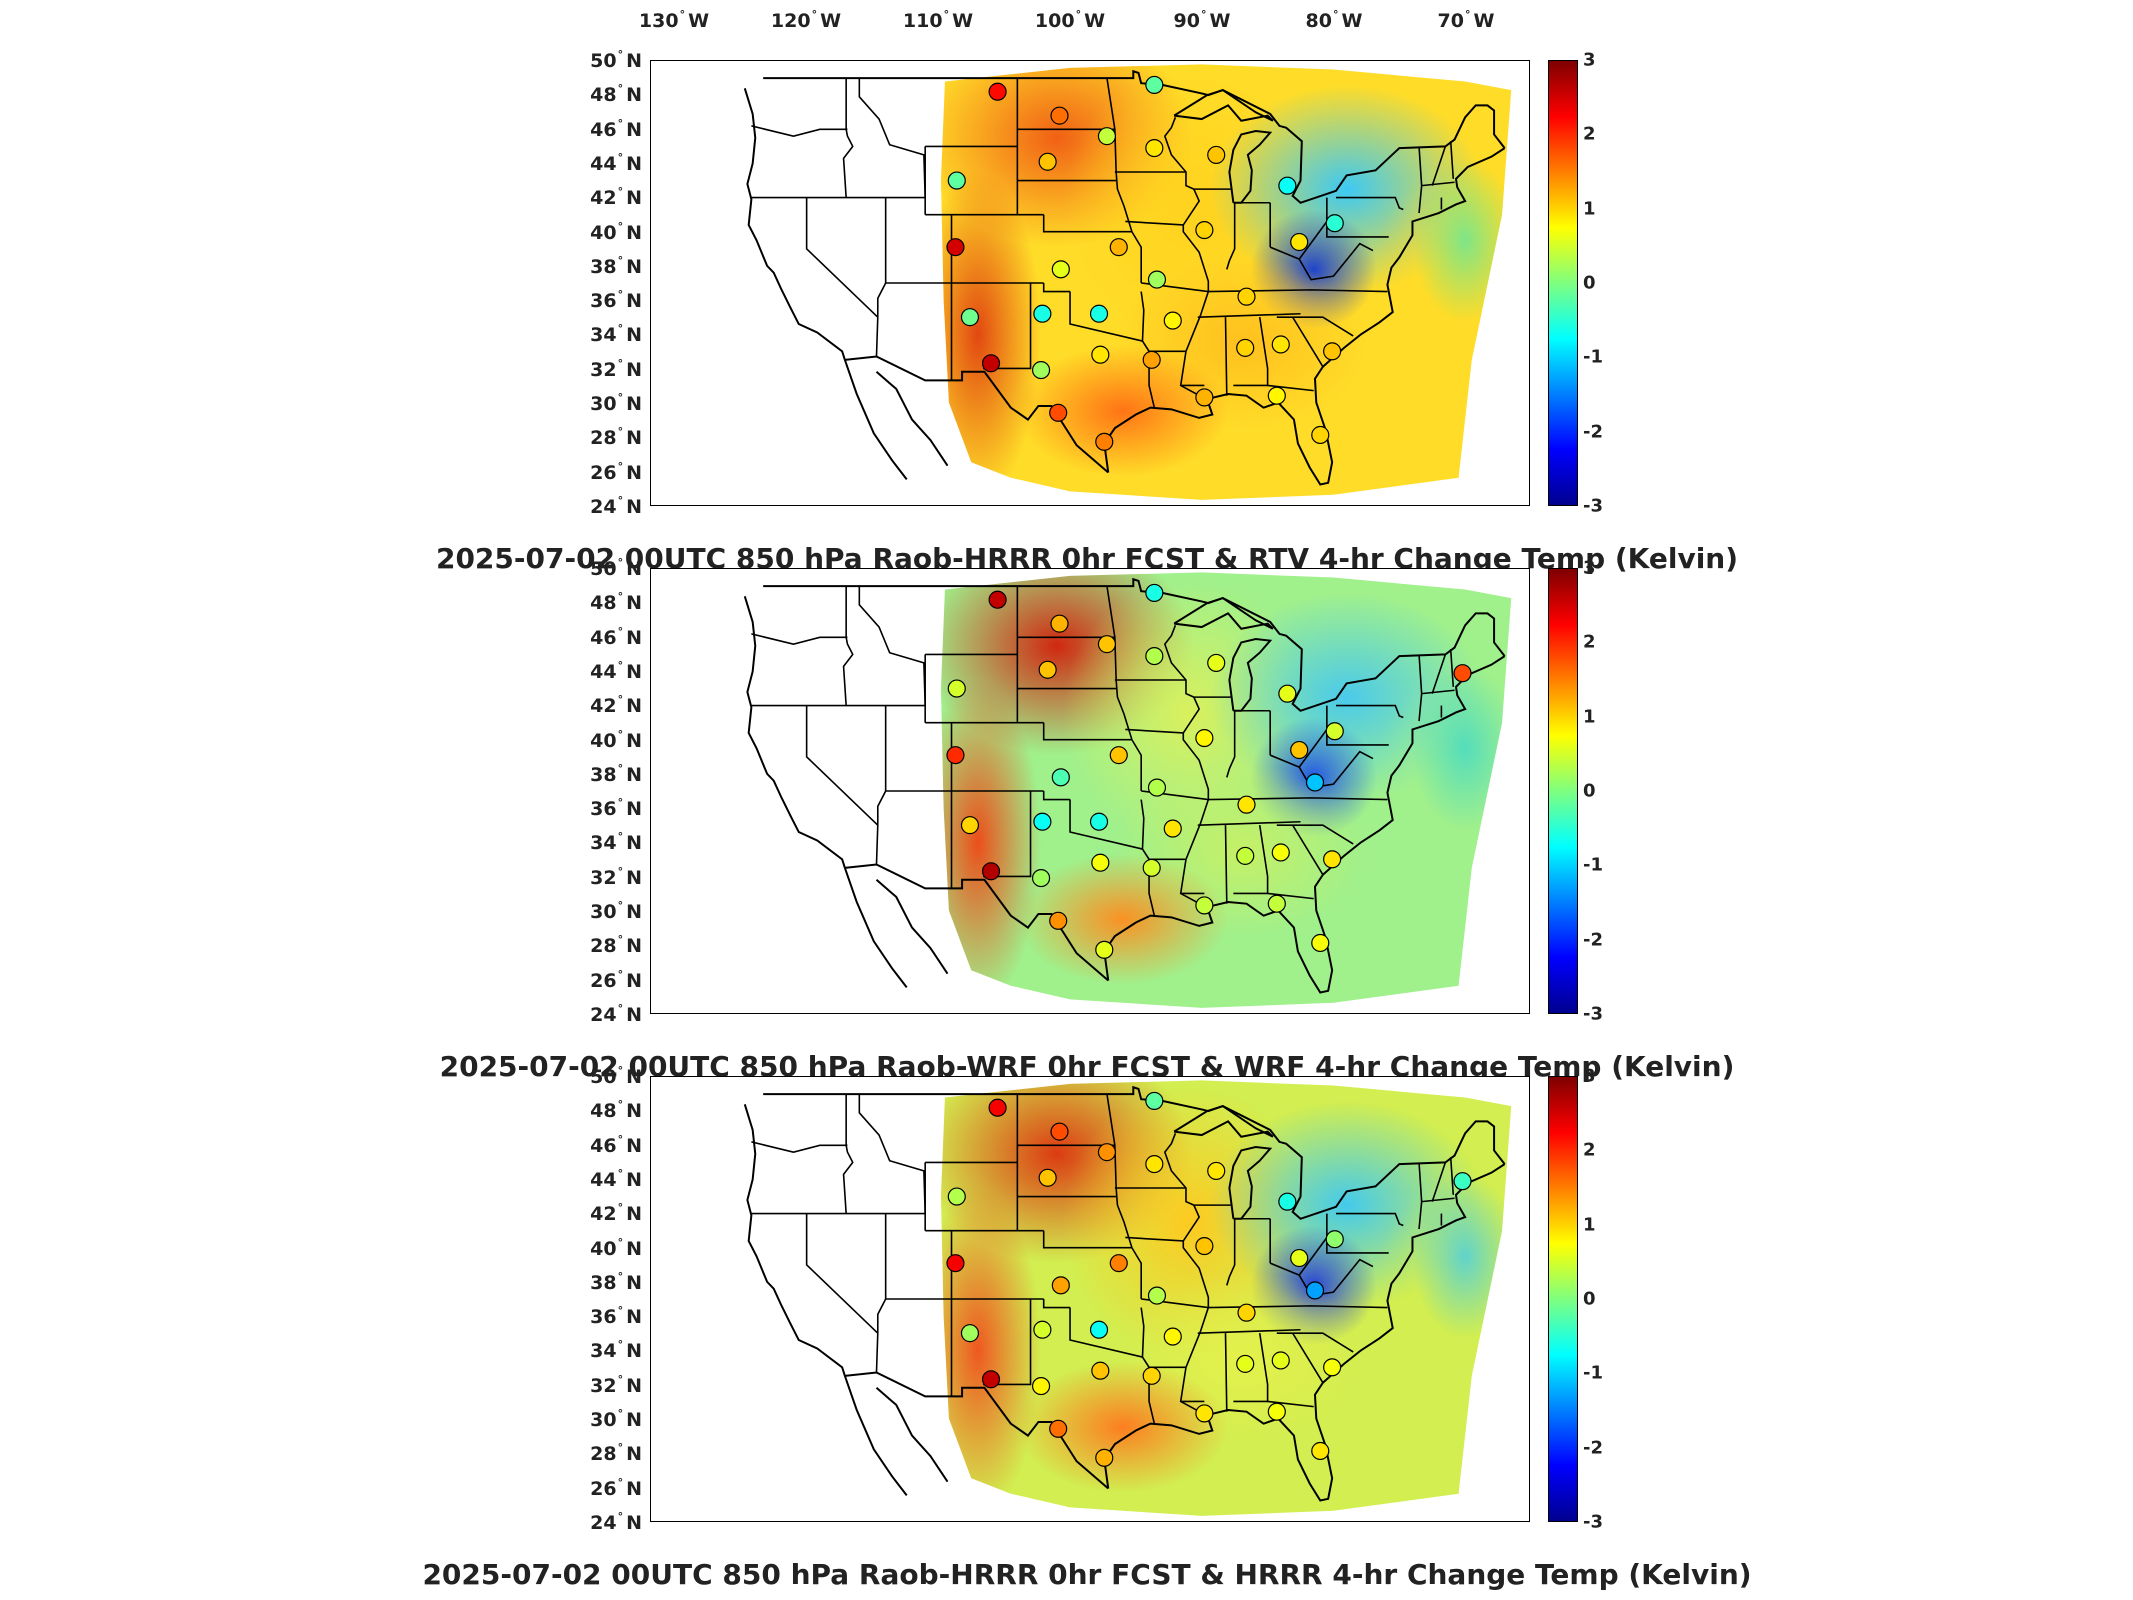 The width and height of the screenshot is (2133, 1600). What do you see at coordinates (1593, 432) in the screenshot?
I see `colorbar-tick-label: -2` at bounding box center [1593, 432].